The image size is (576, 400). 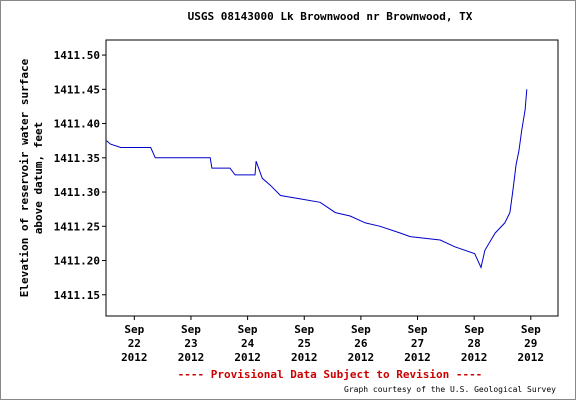 I want to click on x-tick-label: Sep 27 2012, so click(x=417, y=343).